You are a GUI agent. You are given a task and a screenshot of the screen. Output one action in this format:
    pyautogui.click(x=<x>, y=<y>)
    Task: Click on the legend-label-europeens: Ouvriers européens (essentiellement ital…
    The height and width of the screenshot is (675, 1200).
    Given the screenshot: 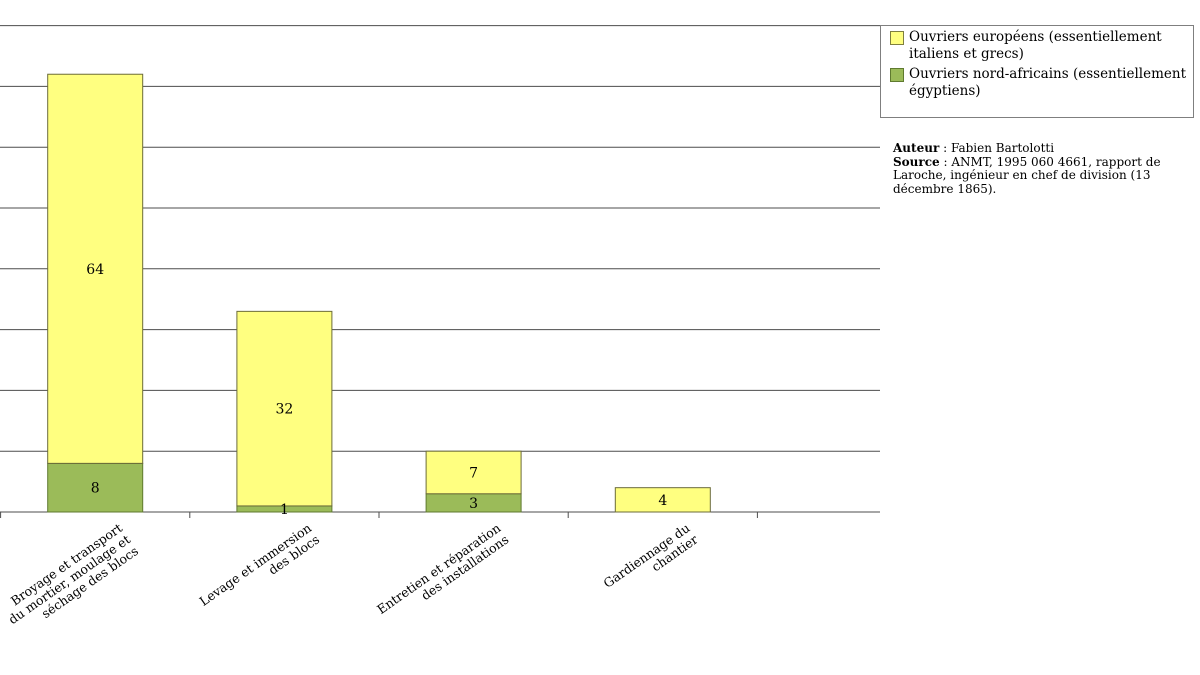 What is the action you would take?
    pyautogui.click(x=1035, y=45)
    